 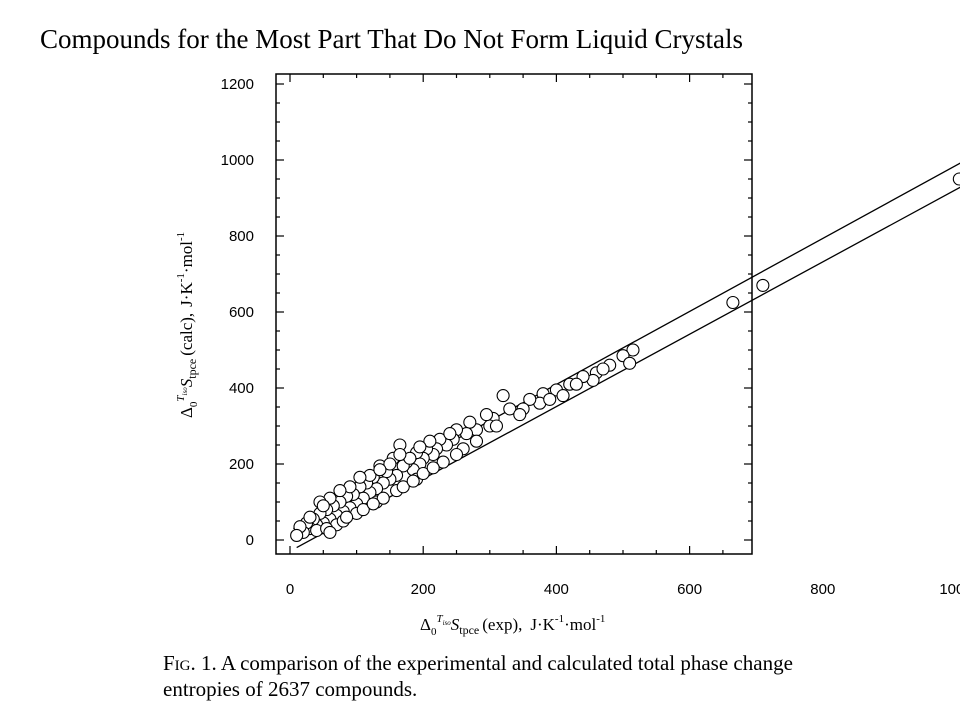 What do you see at coordinates (580, 624) in the screenshot?
I see `x-label-units-mid: ·mol` at bounding box center [580, 624].